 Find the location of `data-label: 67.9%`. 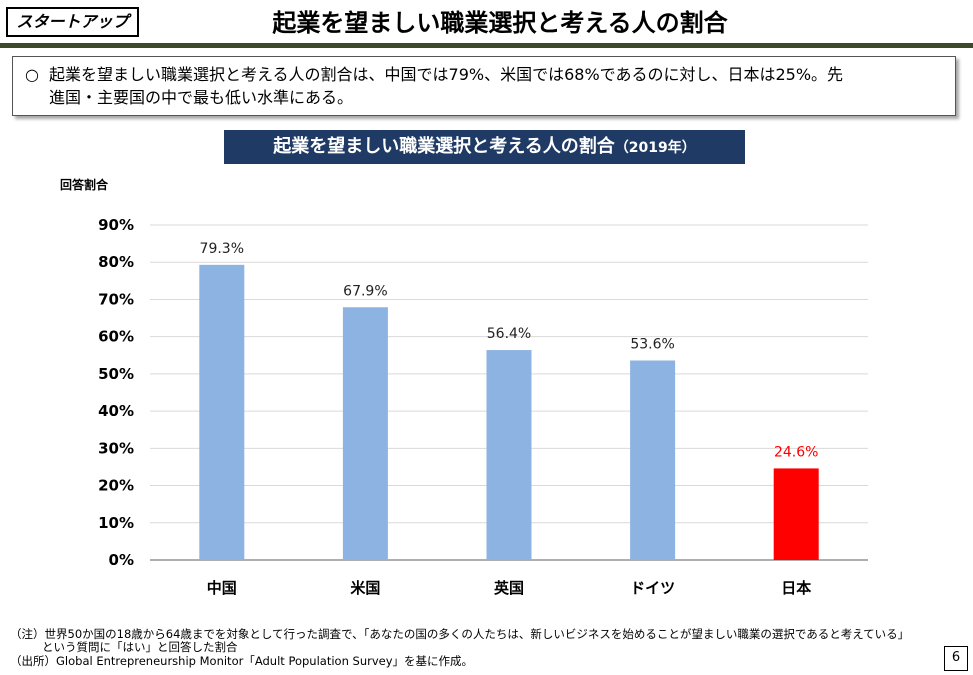

data-label: 67.9% is located at coordinates (365, 291).